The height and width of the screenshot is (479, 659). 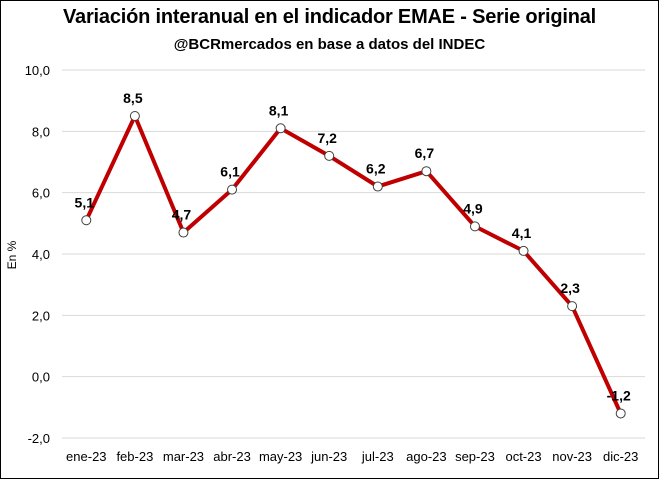 I want to click on y-tick-label: 2,0, so click(x=41, y=315).